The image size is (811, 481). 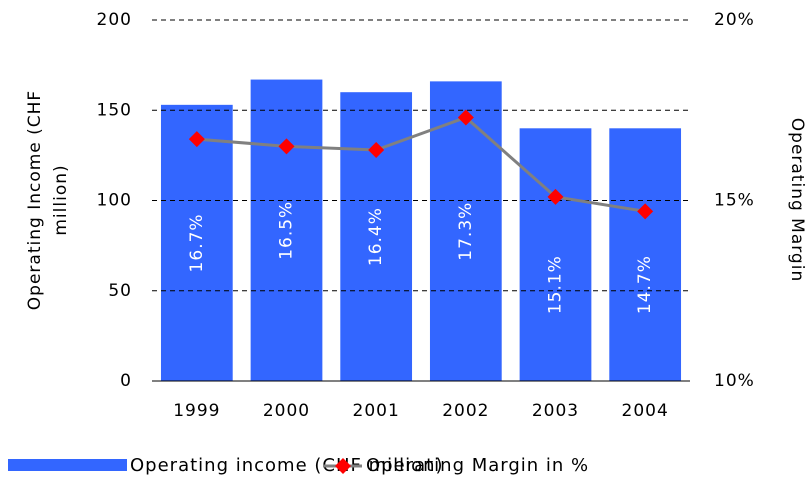 I want to click on data-label: 16.4%, so click(x=376, y=236).